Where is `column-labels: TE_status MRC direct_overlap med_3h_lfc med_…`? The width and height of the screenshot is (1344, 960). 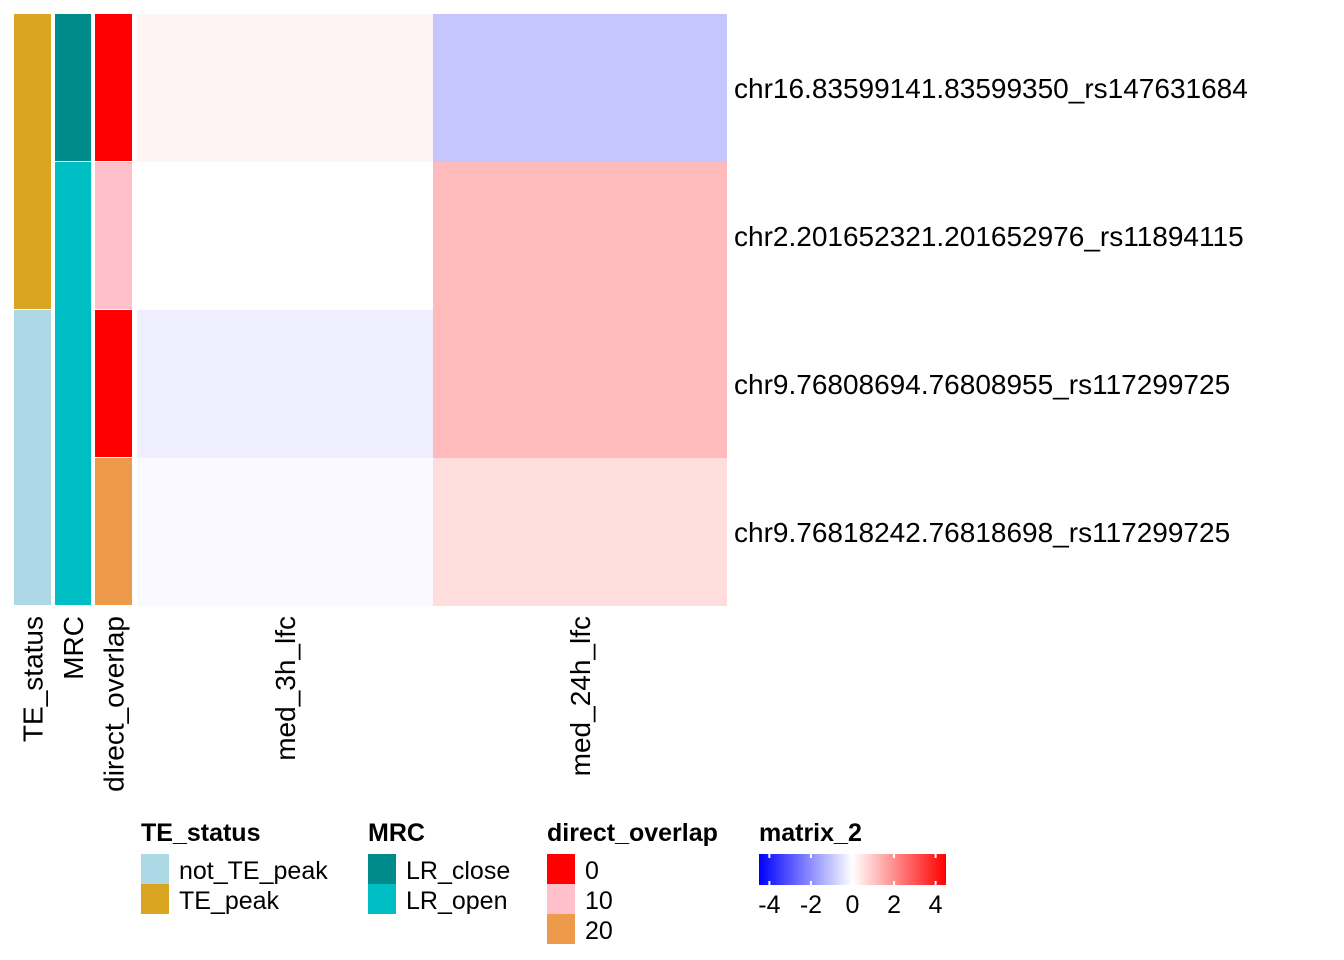 column-labels: TE_status MRC direct_overlap med_3h_lfc med_… is located at coordinates (307, 704).